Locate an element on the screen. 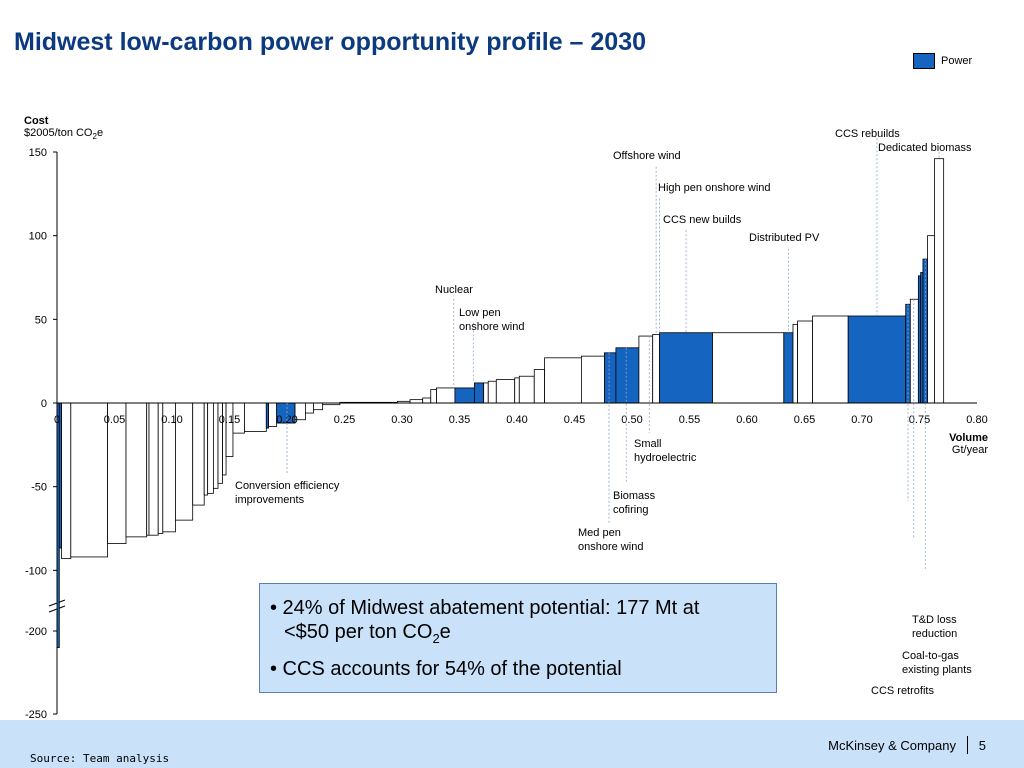 The height and width of the screenshot is (768, 1024). y-tick-label: 100 is located at coordinates (38, 237).